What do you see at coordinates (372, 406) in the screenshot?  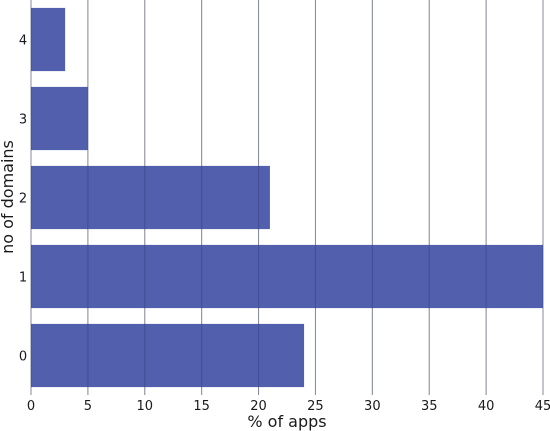 I see `x-tick-label: 30` at bounding box center [372, 406].